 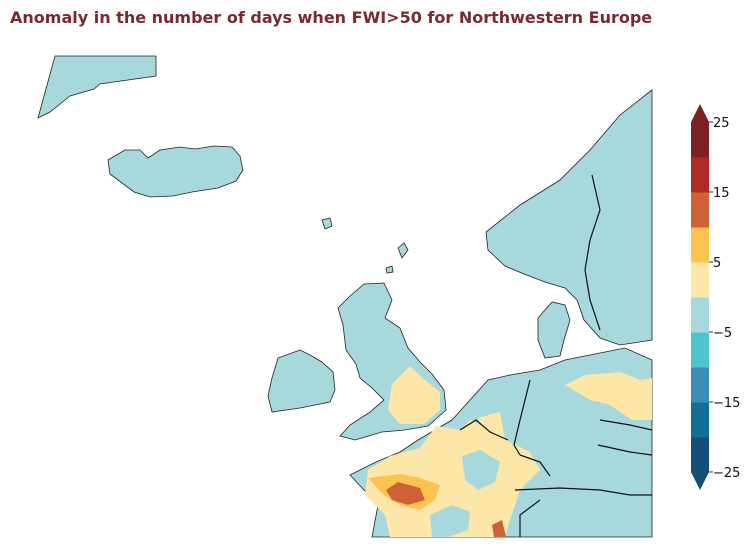 What do you see at coordinates (726, 473) in the screenshot?
I see `colorbar-tick-label: −25` at bounding box center [726, 473].